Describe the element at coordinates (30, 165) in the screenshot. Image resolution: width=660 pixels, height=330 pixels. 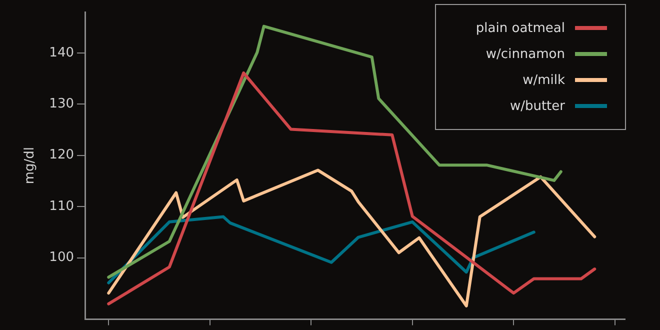
I see `y-axis-title: mg/dl` at that location.